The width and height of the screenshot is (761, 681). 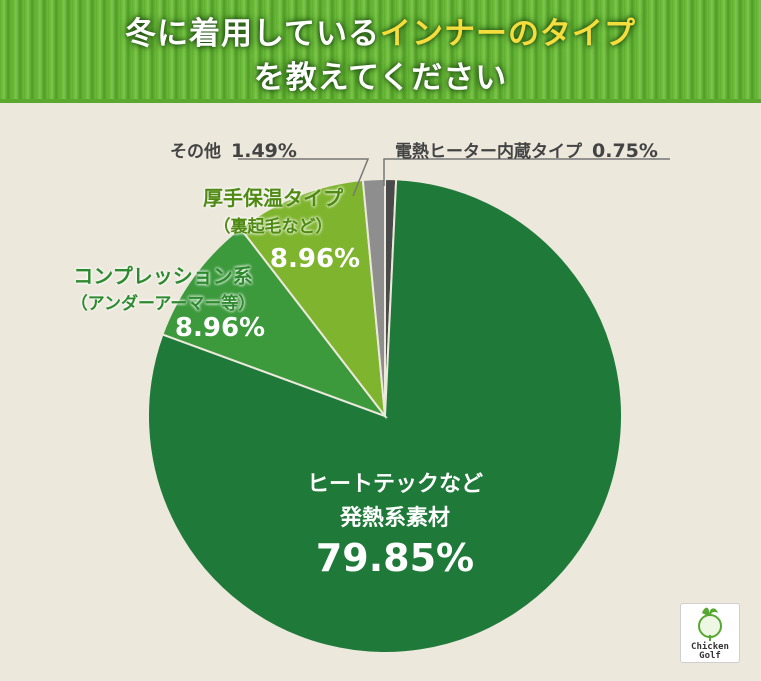 What do you see at coordinates (394, 484) in the screenshot?
I see `main-label-line-1: ヒートテックなど` at bounding box center [394, 484].